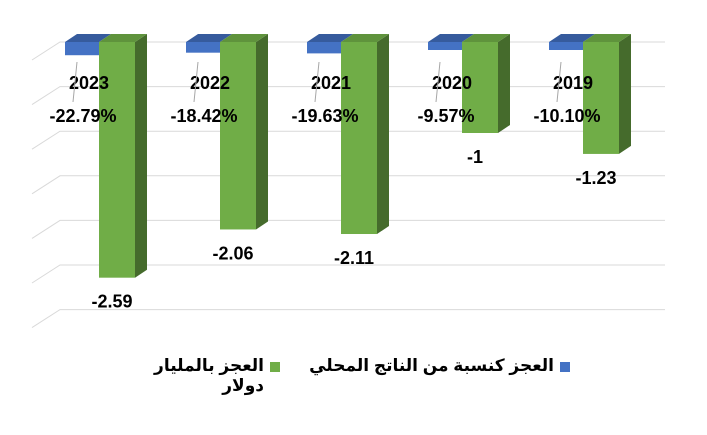  Describe the element at coordinates (625, 94) in the screenshot. I see `bar-billions-side-2019` at that location.